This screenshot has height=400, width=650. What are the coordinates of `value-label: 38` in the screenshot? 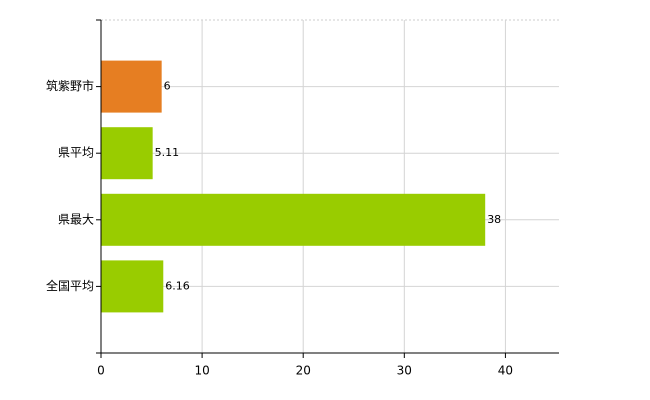 It's located at (494, 219).